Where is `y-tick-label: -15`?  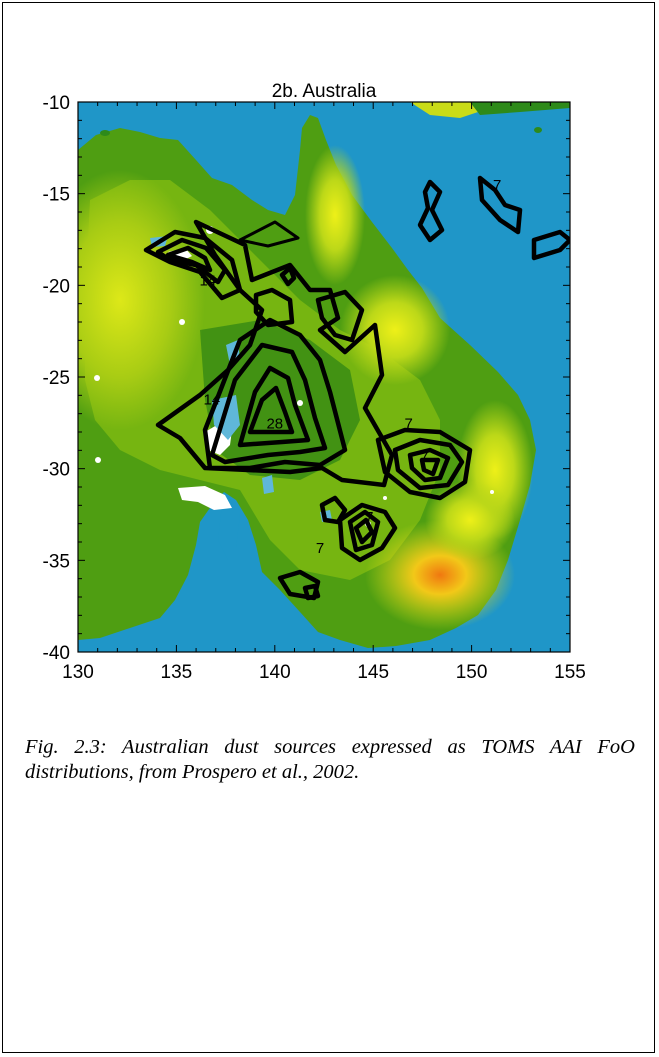
y-tick-label: -15 is located at coordinates (56, 195).